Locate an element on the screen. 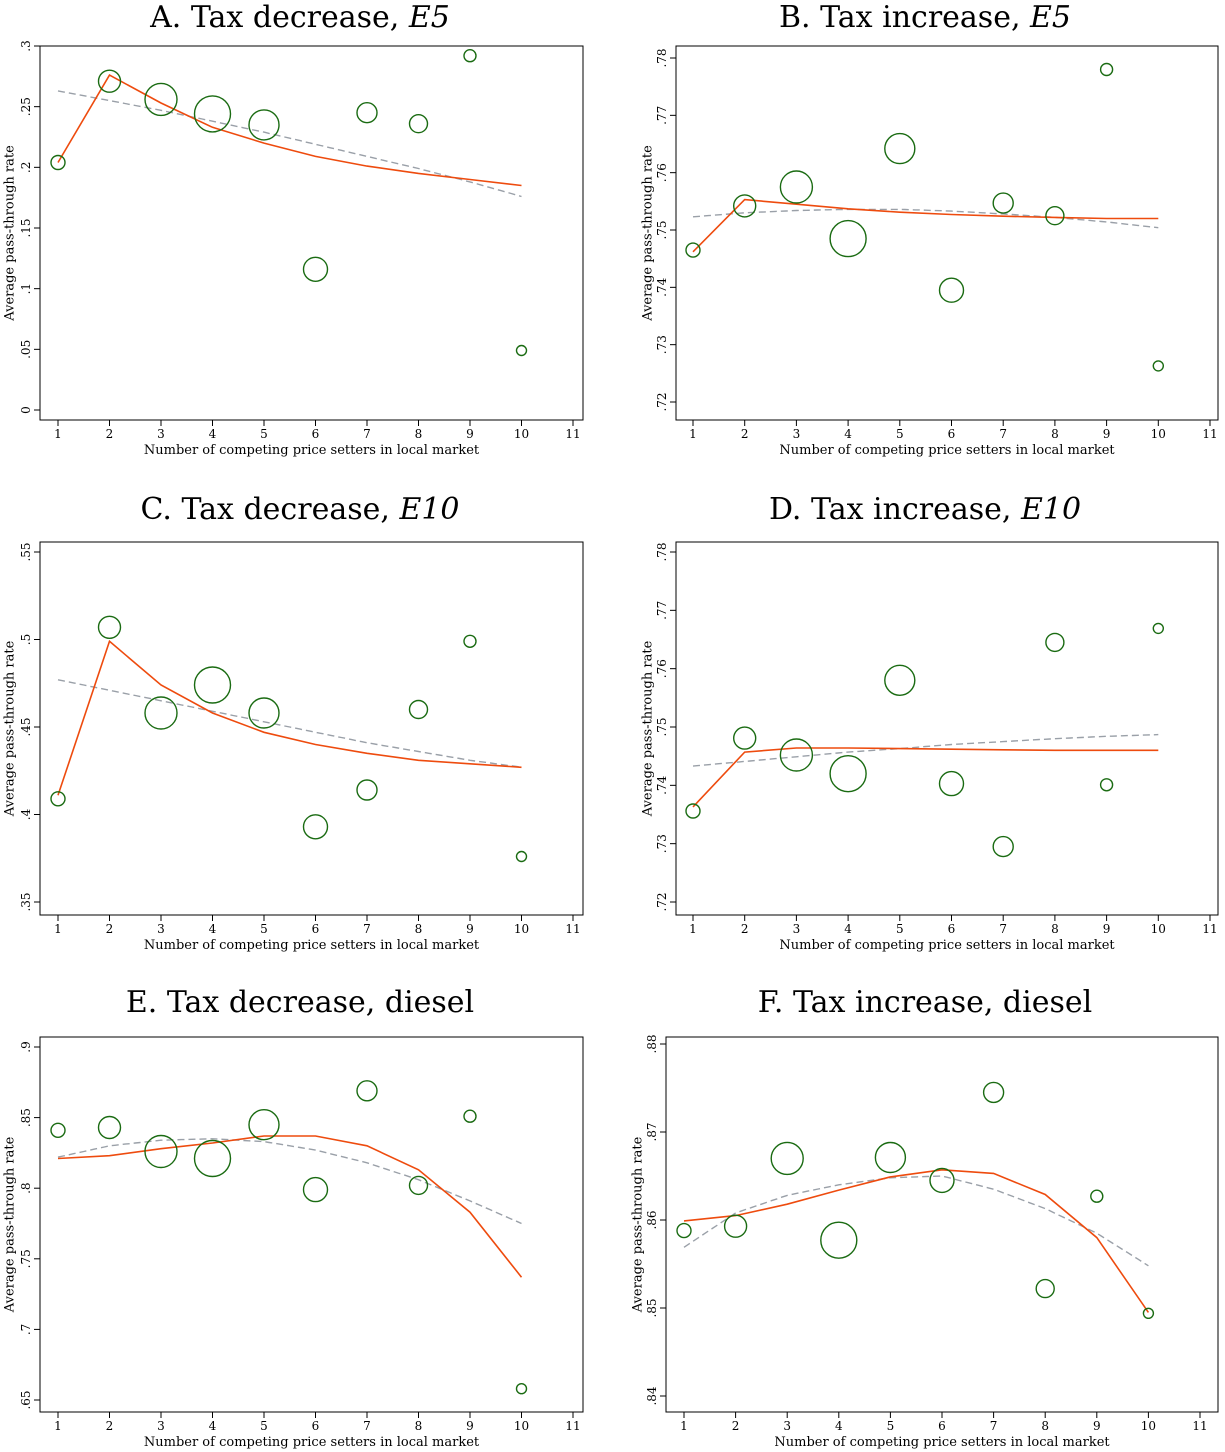 The width and height of the screenshot is (1225, 1452). y-tick-label: 0 is located at coordinates (26, 410).